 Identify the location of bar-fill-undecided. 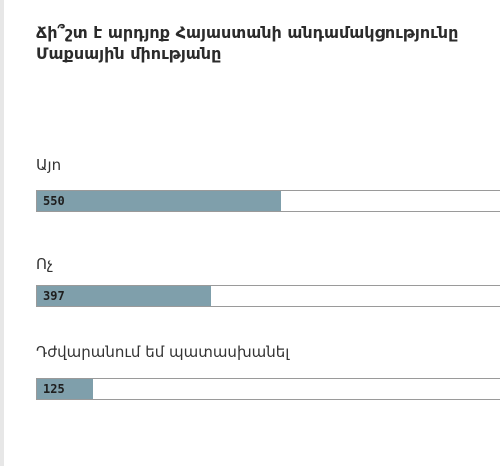
(65, 389).